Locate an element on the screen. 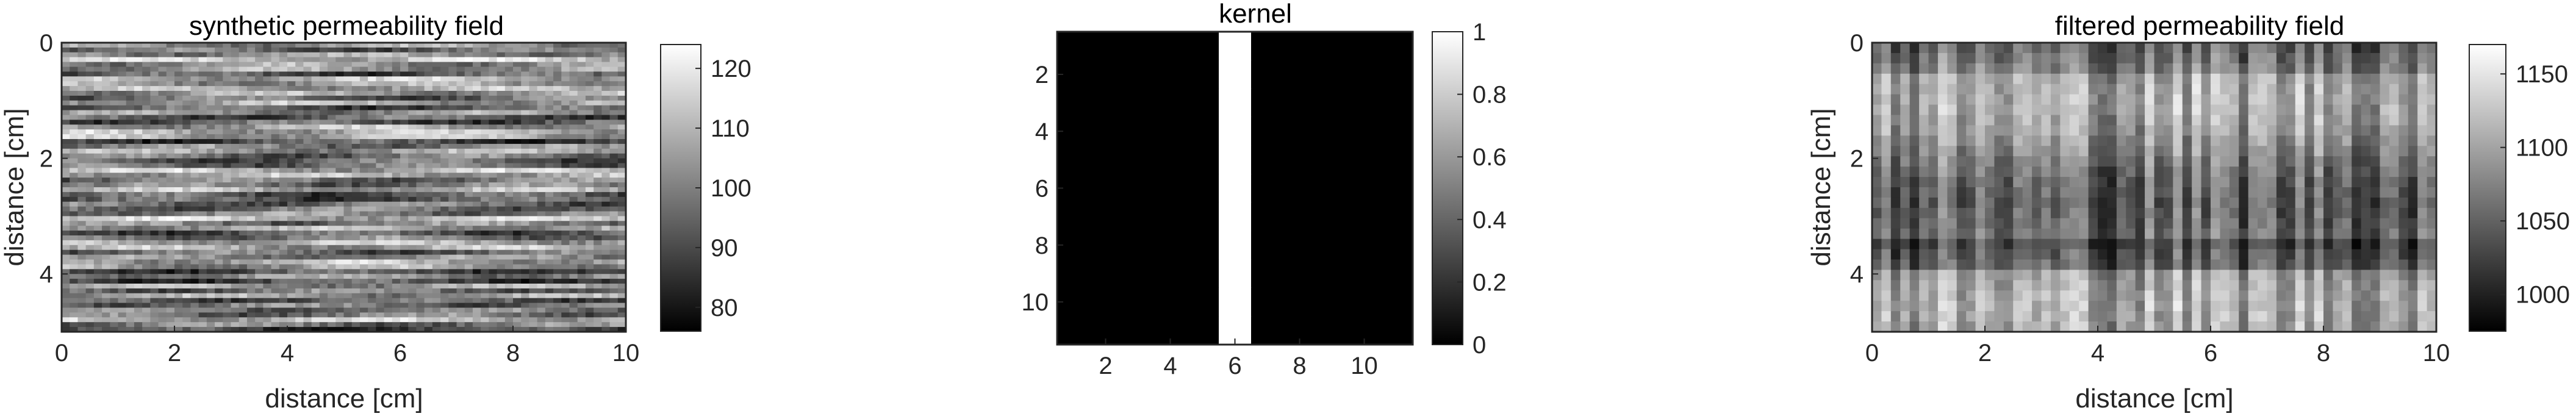  x-tick-label: 0 is located at coordinates (62, 353).